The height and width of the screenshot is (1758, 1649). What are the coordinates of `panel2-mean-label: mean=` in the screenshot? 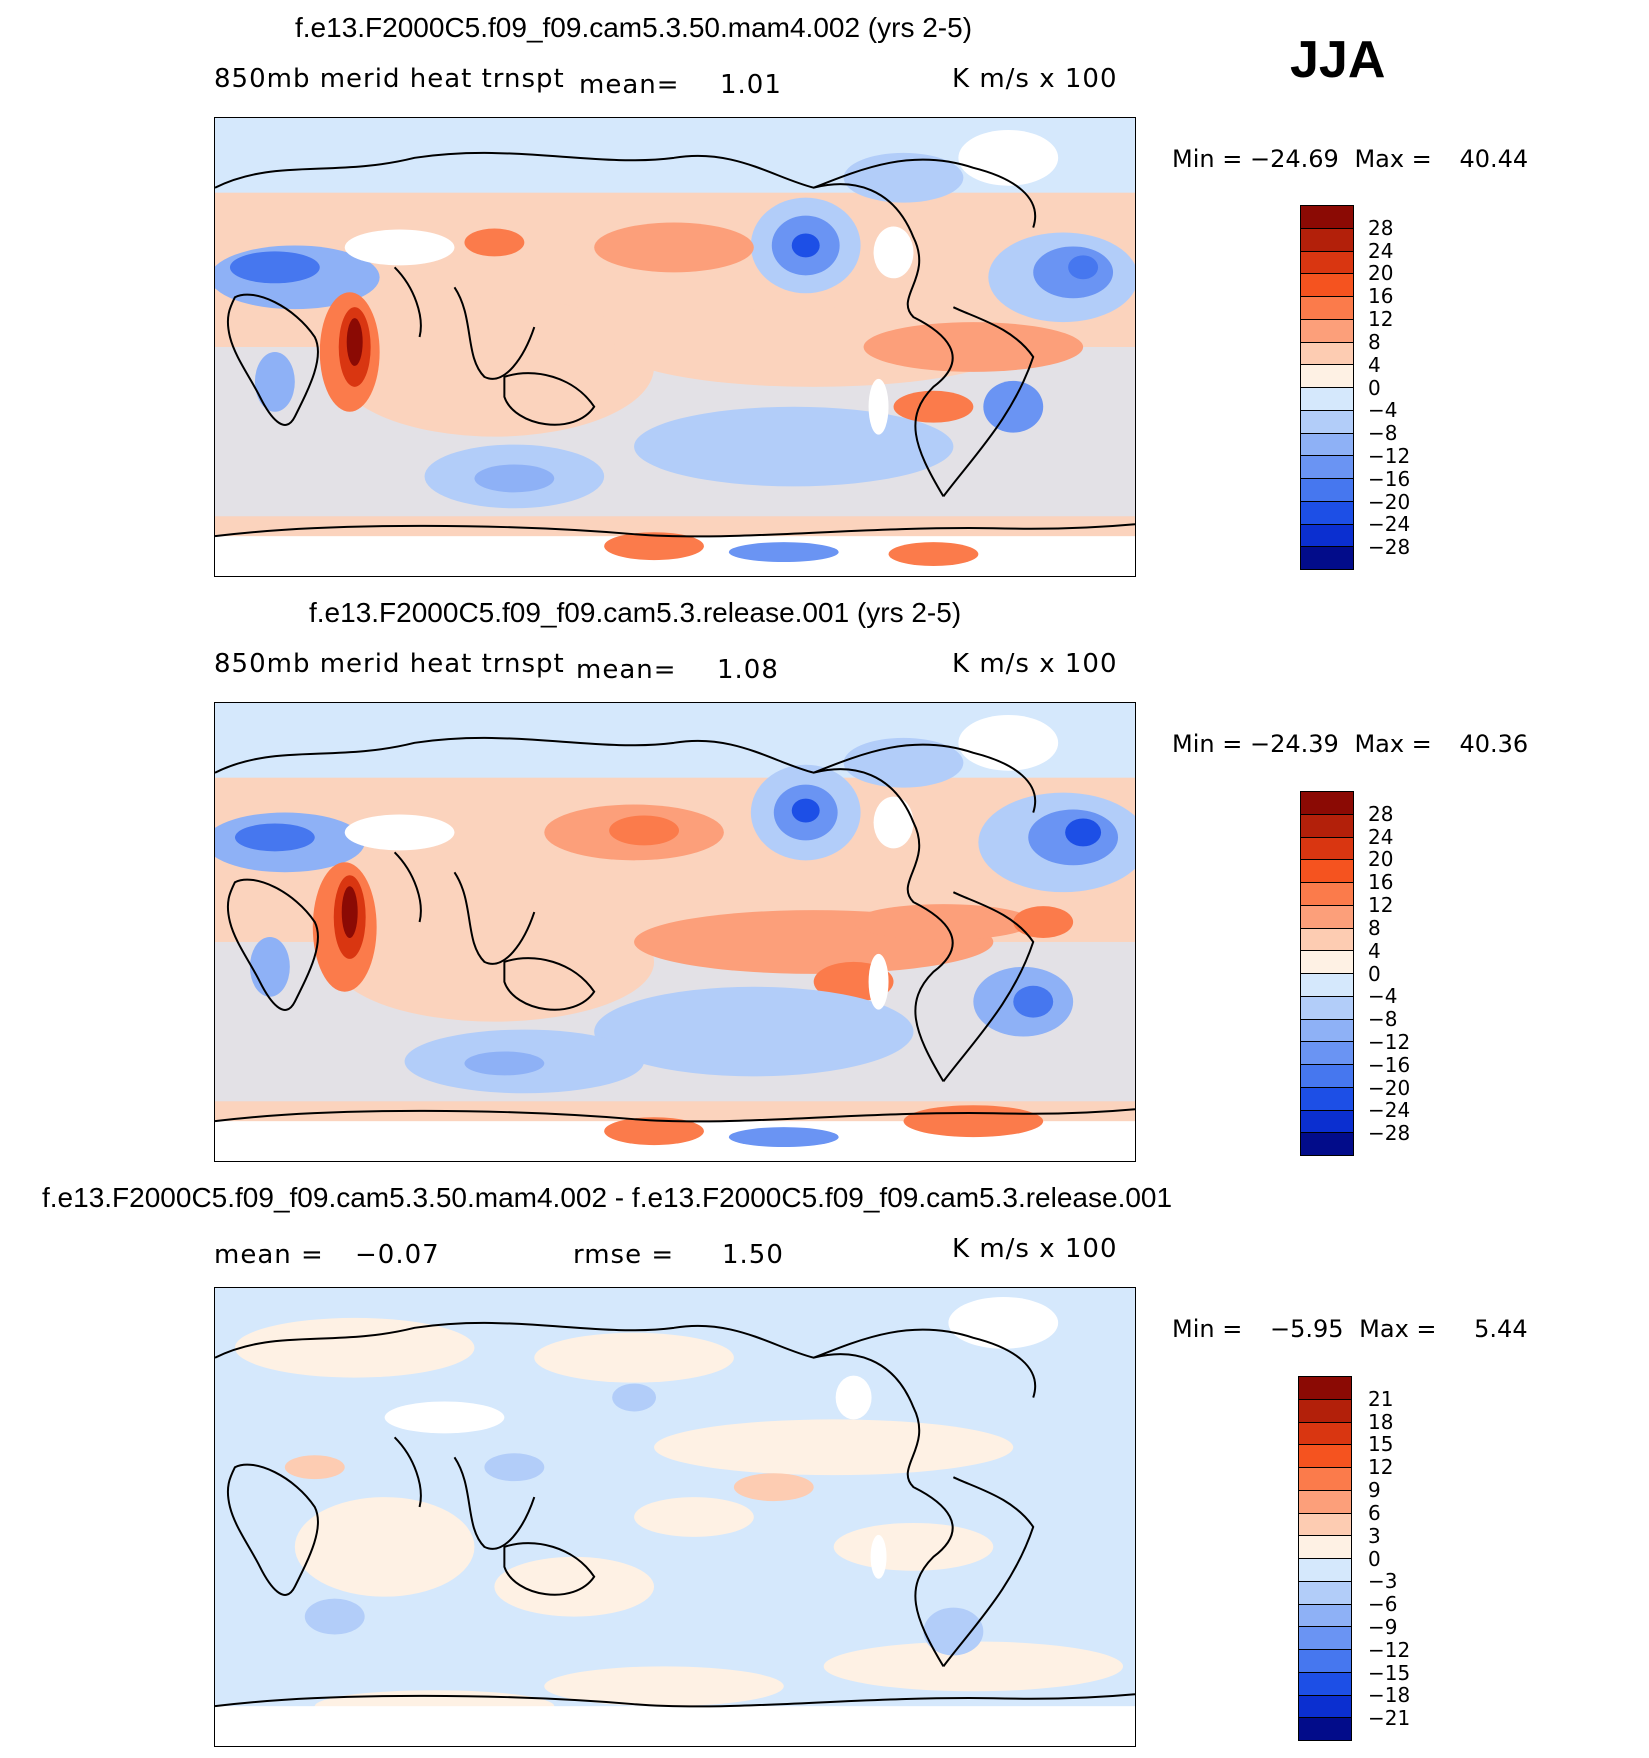 It's located at (626, 670).